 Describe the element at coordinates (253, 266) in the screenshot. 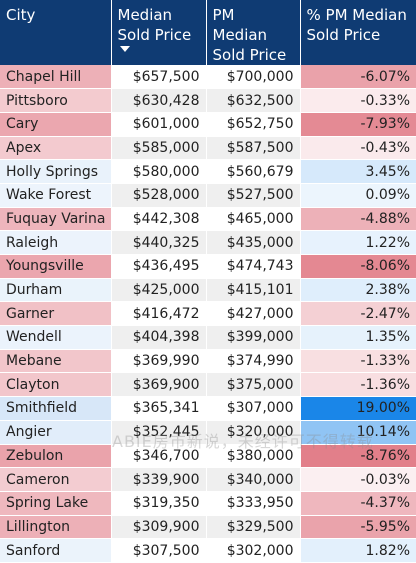

I see `cell-pm-median: $474,743` at that location.